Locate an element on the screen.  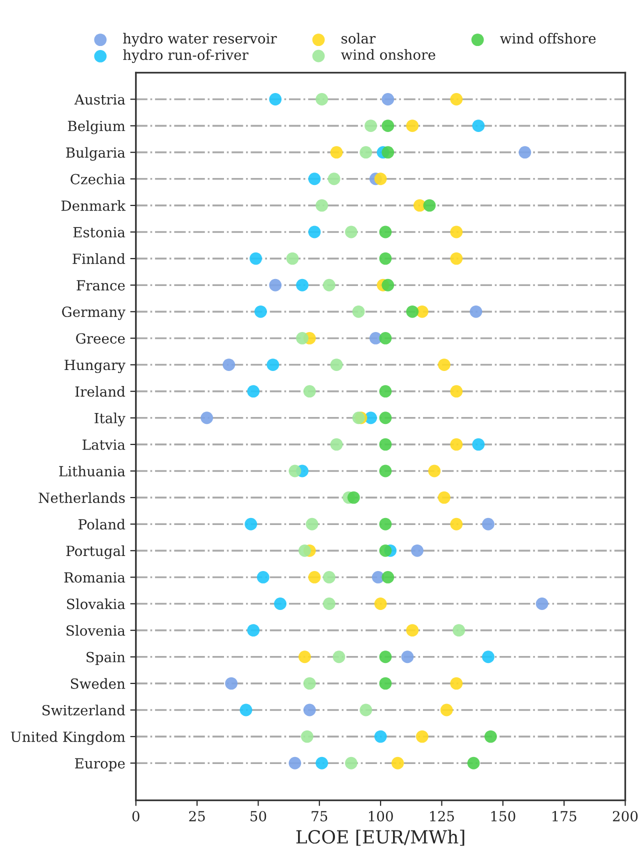
y-tick-label: Europe is located at coordinates (100, 765).